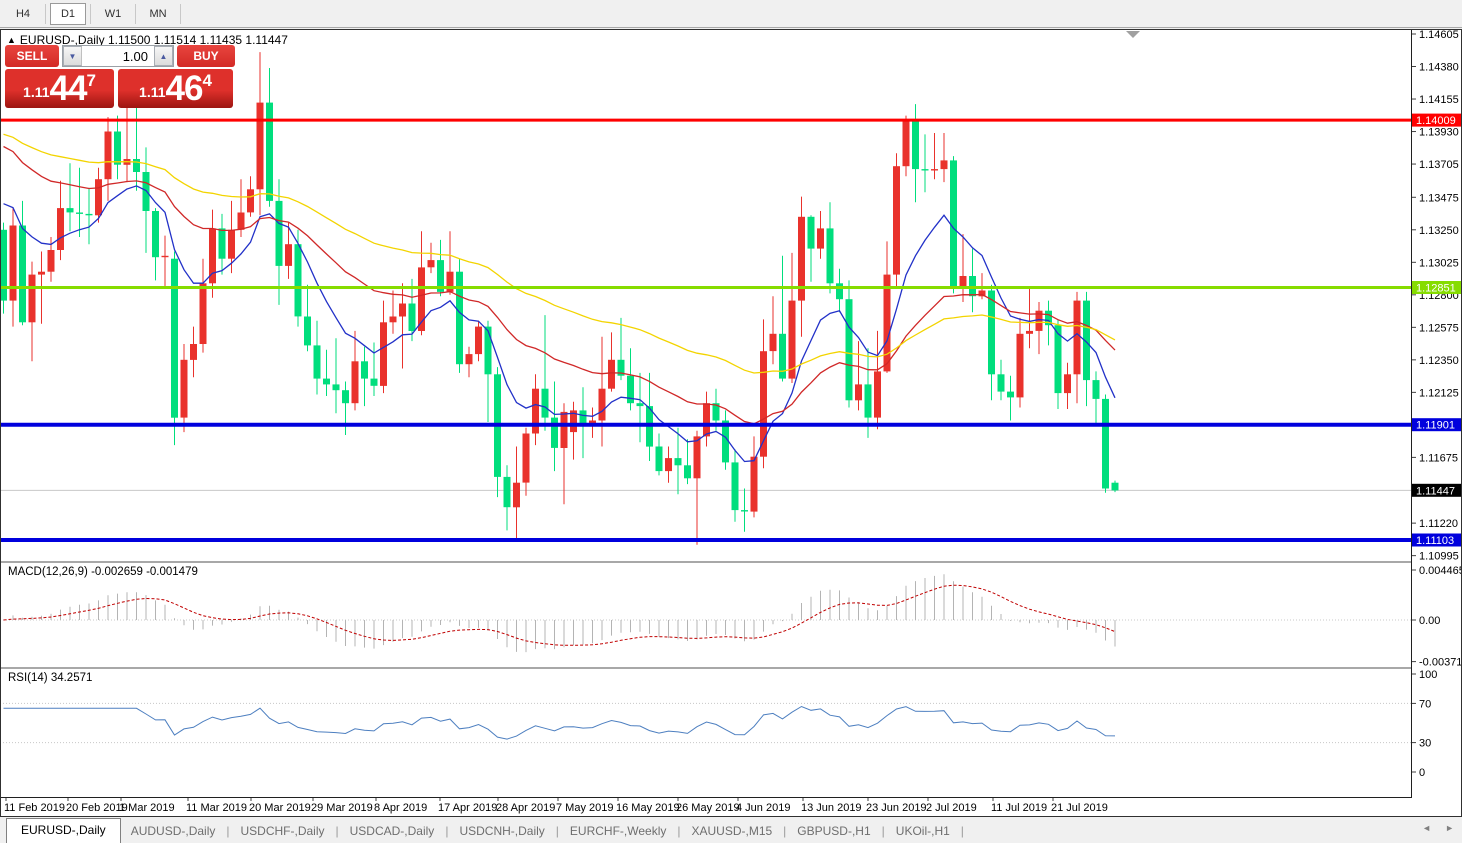 The height and width of the screenshot is (843, 1462). What do you see at coordinates (282, 831) in the screenshot?
I see `chart-tab-usdchf-daily: USDCHF-,Daily` at bounding box center [282, 831].